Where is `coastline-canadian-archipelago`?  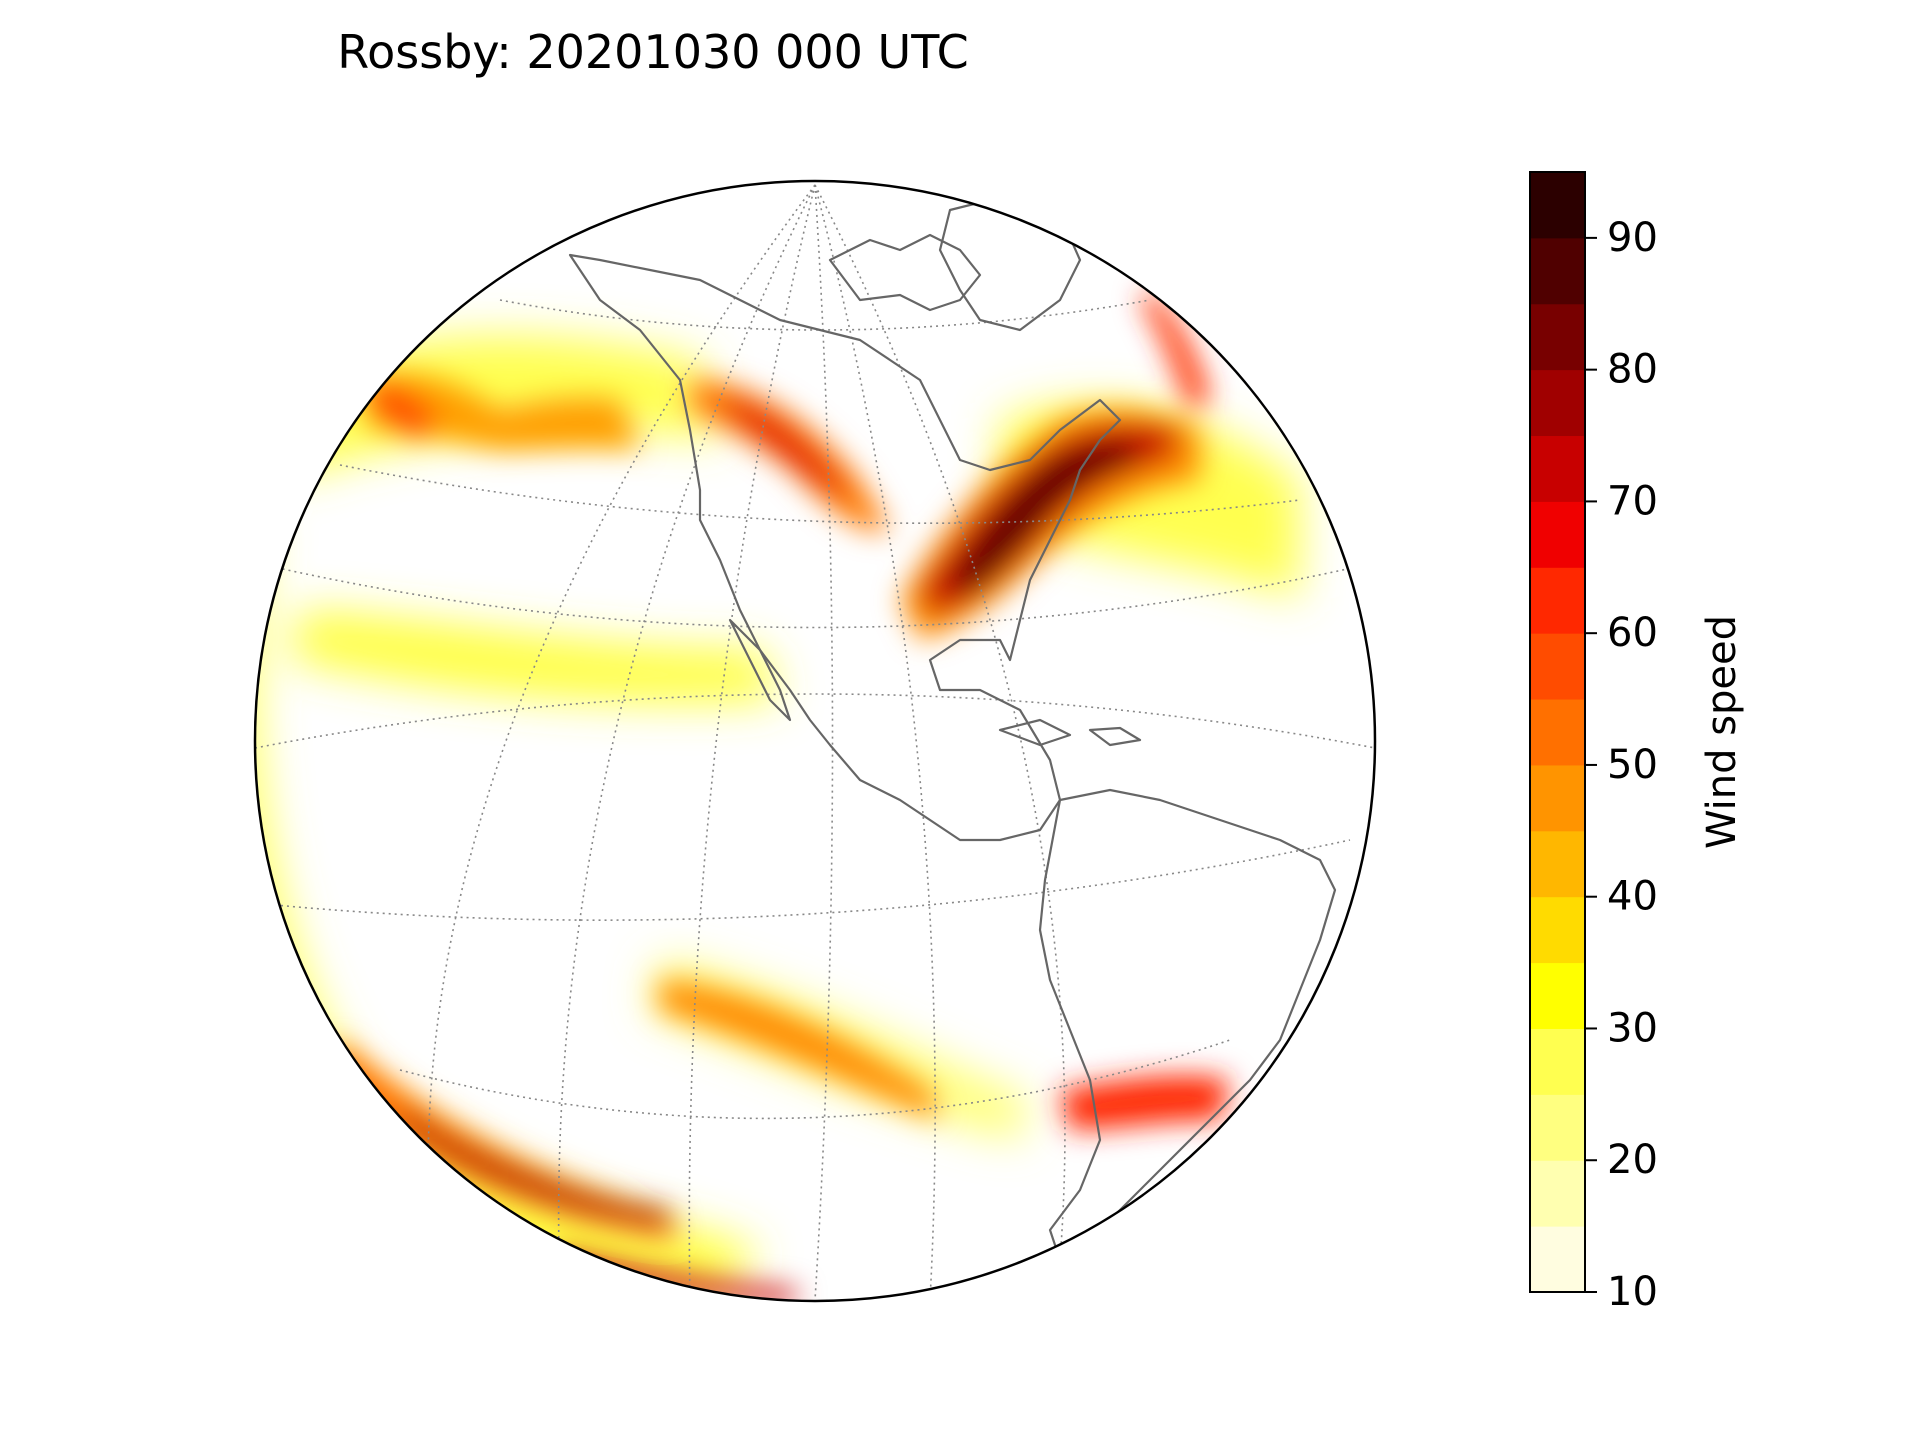 coastline-canadian-archipelago is located at coordinates (905, 272).